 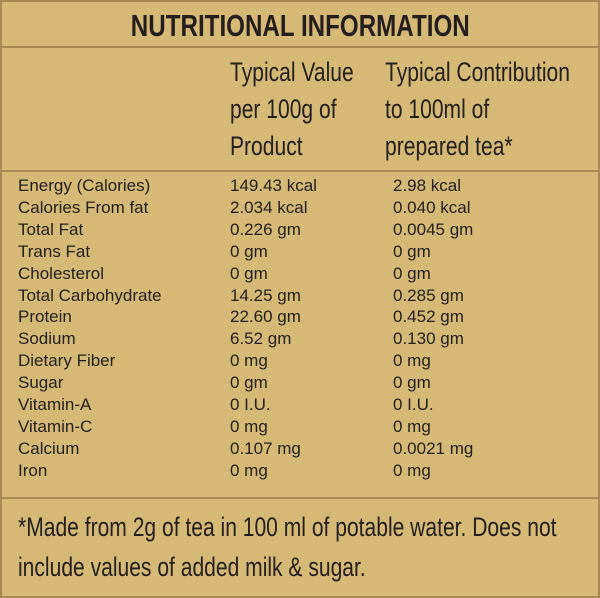 What do you see at coordinates (433, 229) in the screenshot?
I see `nutrient-value: 0.0045 gm` at bounding box center [433, 229].